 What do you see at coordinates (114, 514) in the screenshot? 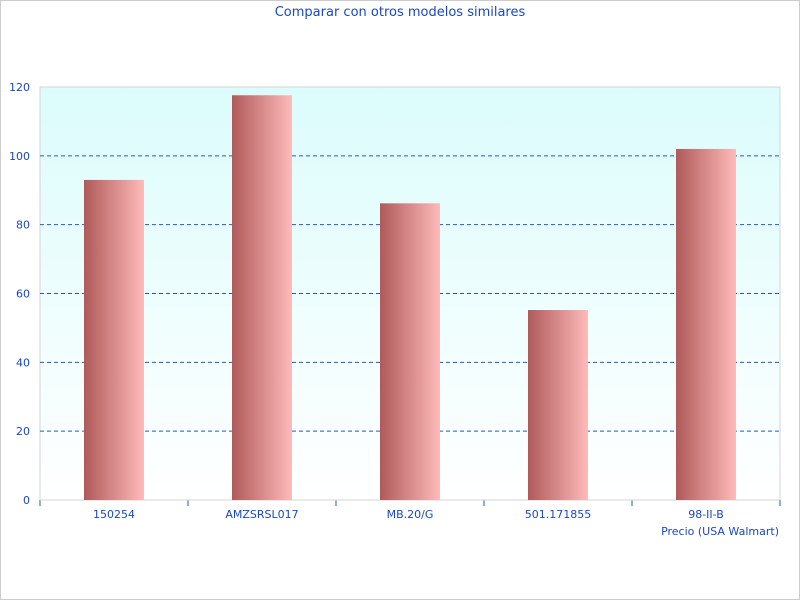
I see `x-tick-label: 150254` at bounding box center [114, 514].